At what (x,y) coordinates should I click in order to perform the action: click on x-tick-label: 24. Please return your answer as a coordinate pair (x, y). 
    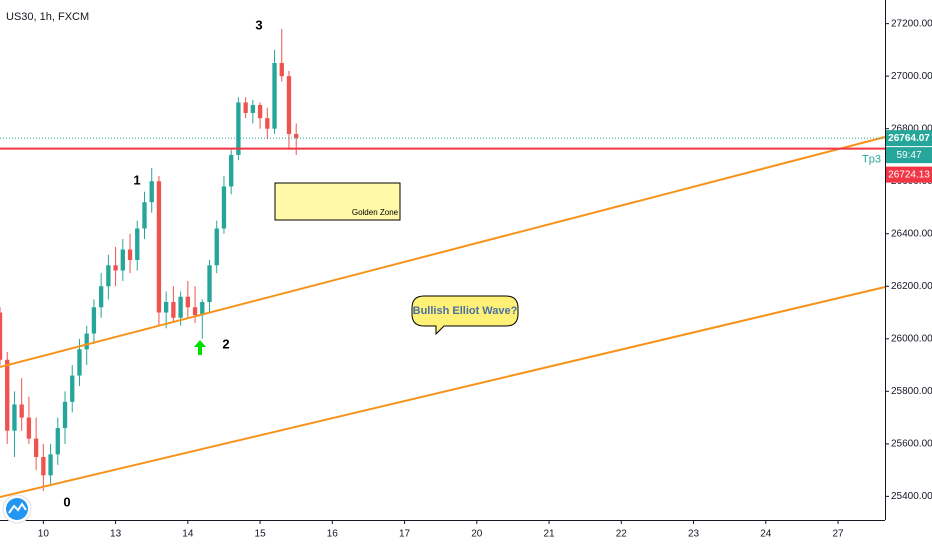
    Looking at the image, I should click on (766, 534).